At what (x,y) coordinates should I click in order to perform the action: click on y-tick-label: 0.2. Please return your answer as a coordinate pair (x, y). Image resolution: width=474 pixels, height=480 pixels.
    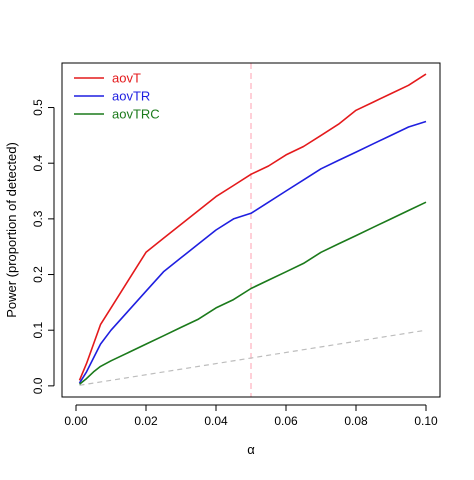
    Looking at the image, I should click on (38, 274).